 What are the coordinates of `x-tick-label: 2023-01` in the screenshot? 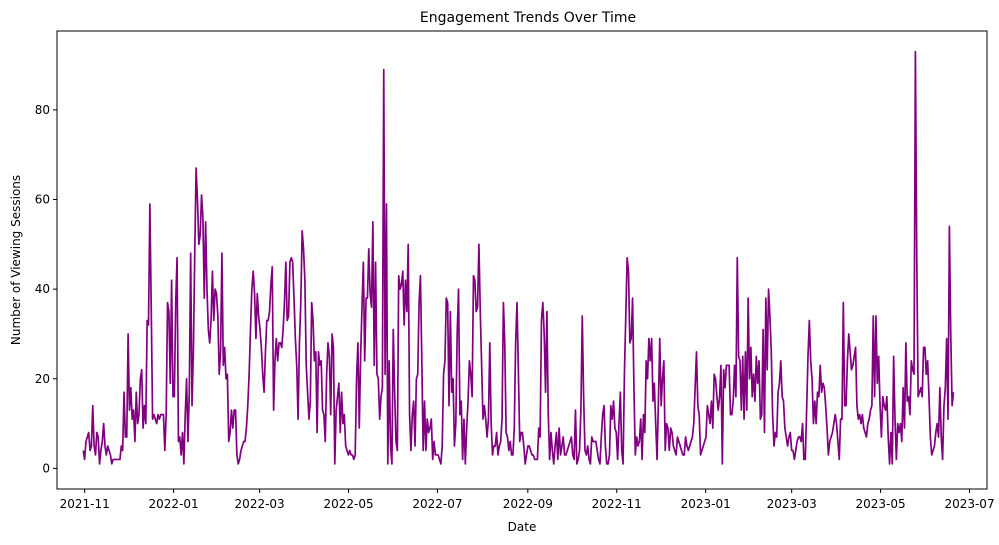 It's located at (706, 504).